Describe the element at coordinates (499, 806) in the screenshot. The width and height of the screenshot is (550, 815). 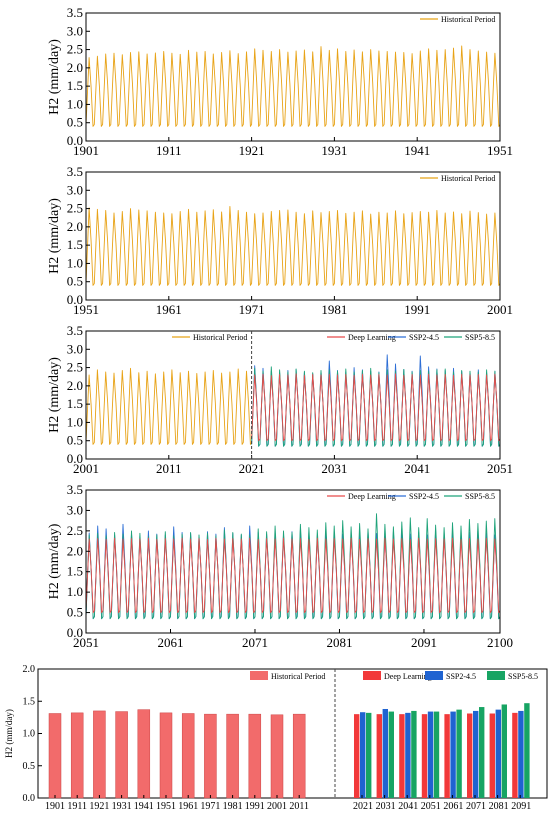
I see `x-tick-label: 2081` at that location.